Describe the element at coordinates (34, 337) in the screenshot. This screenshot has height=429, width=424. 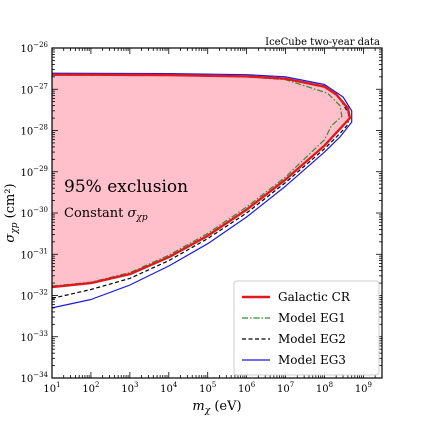
I see `y-tick-label: 10−33` at that location.